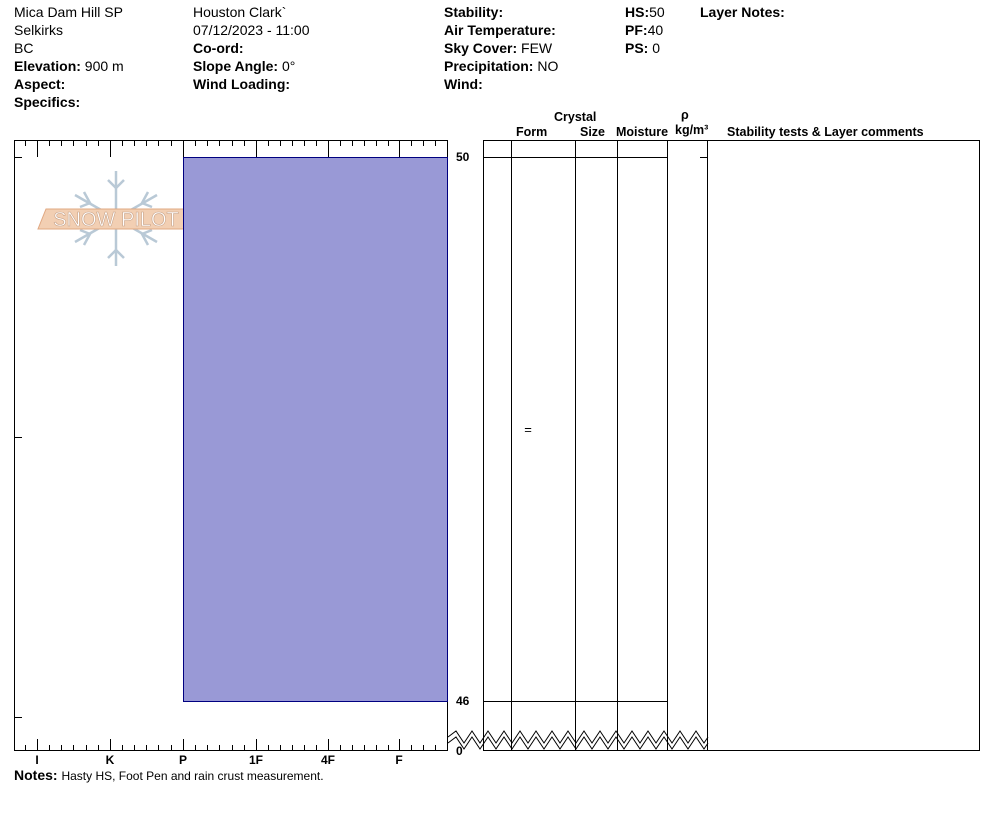  I want to click on notes-label: Notes:, so click(36, 775).